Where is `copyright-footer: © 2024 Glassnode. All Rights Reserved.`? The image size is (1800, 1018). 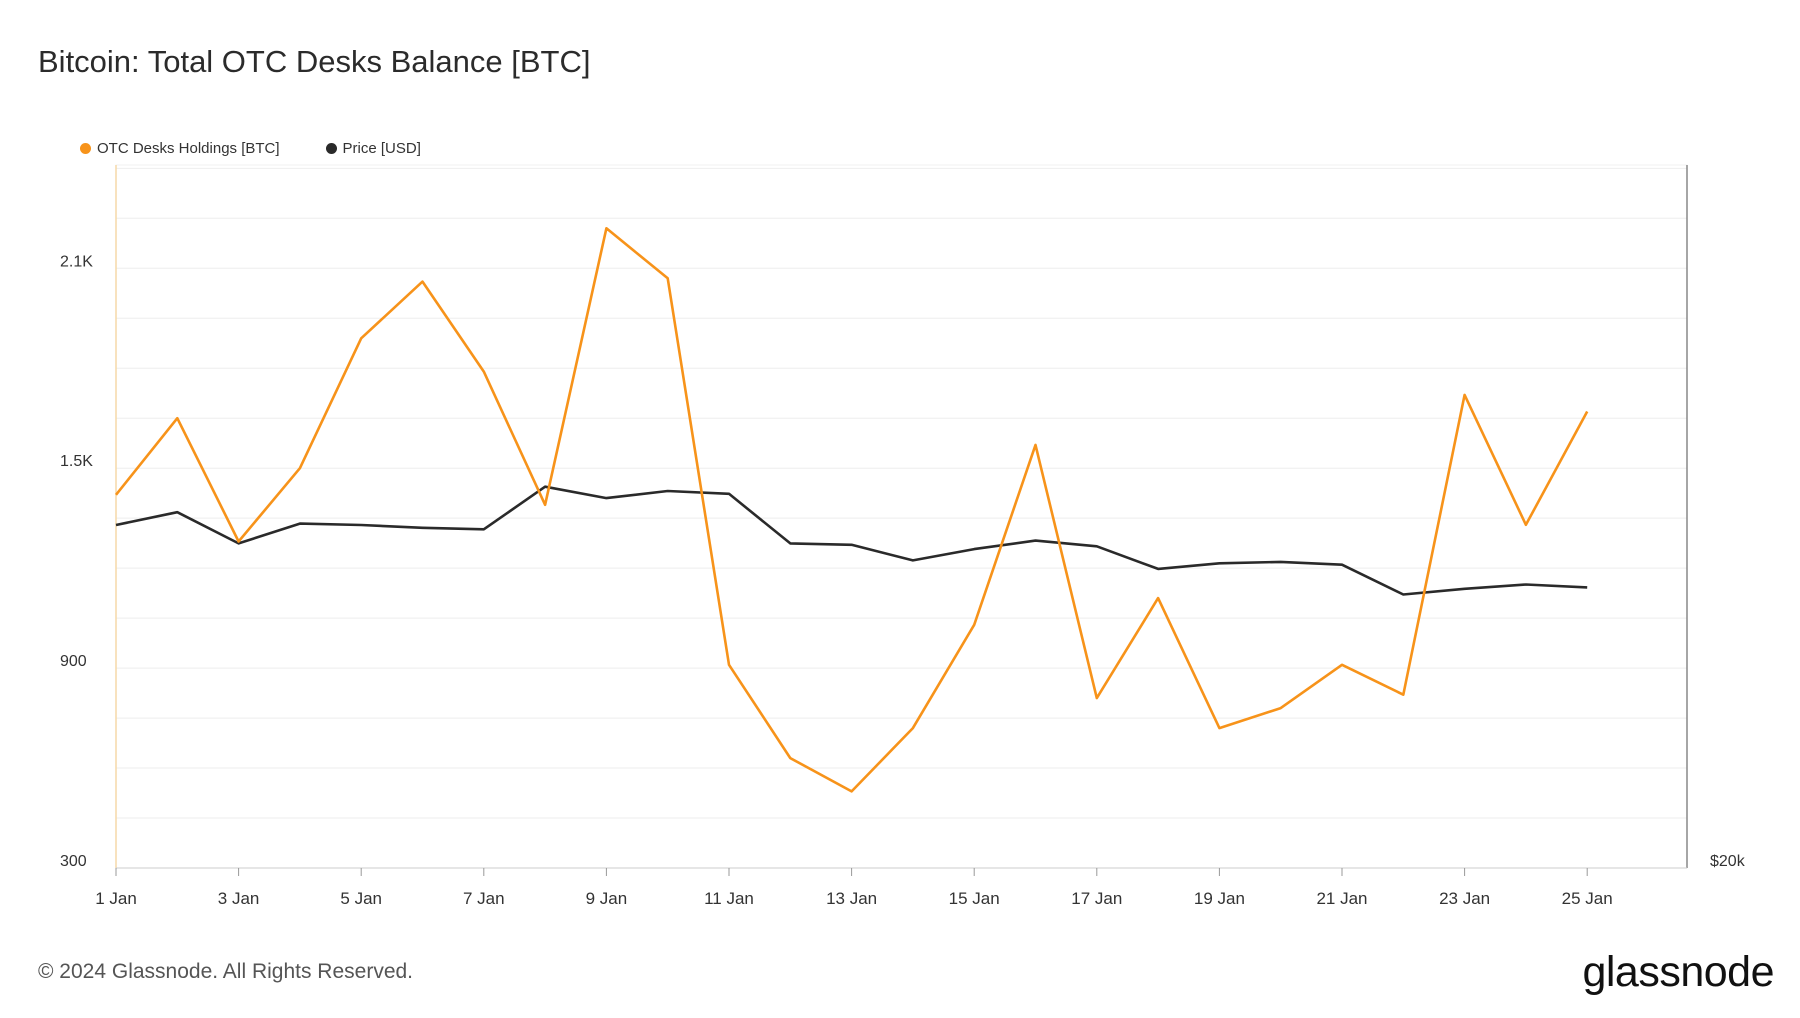 copyright-footer: © 2024 Glassnode. All Rights Reserved. is located at coordinates (226, 971).